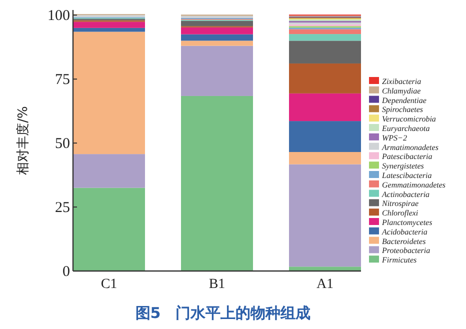 The height and width of the screenshot is (329, 466). Describe the element at coordinates (405, 128) in the screenshot. I see `legend-label: Euryarchaeota` at that location.